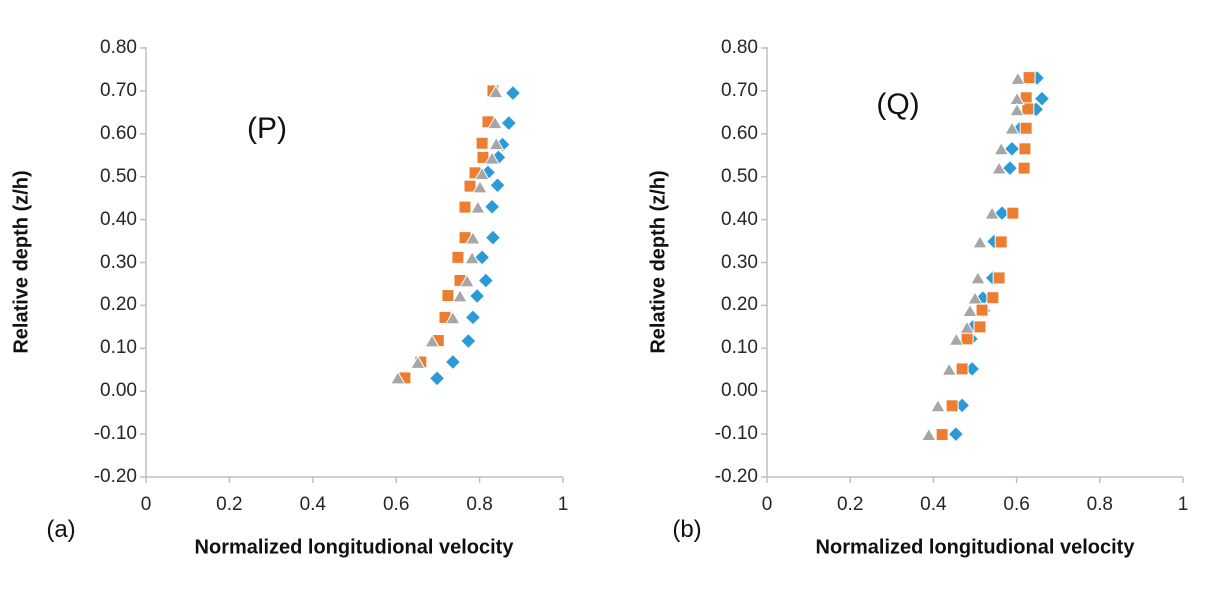  I want to click on y-axis-title: Relative depth (z/h), so click(658, 262).